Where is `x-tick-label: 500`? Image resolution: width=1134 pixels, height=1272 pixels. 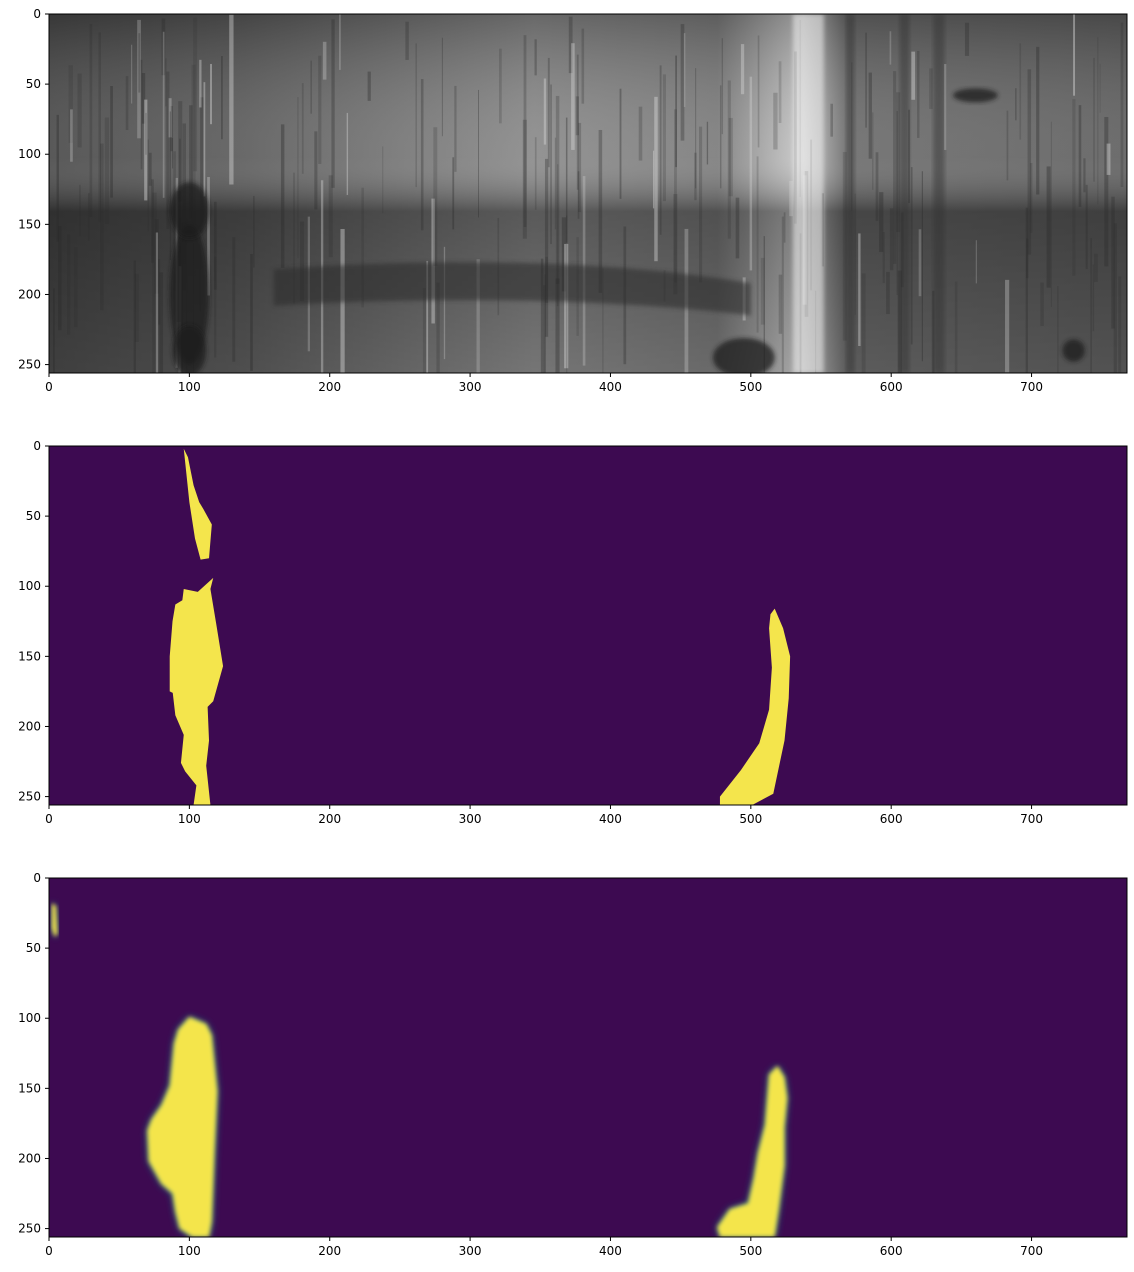 x-tick-label: 500 is located at coordinates (750, 819).